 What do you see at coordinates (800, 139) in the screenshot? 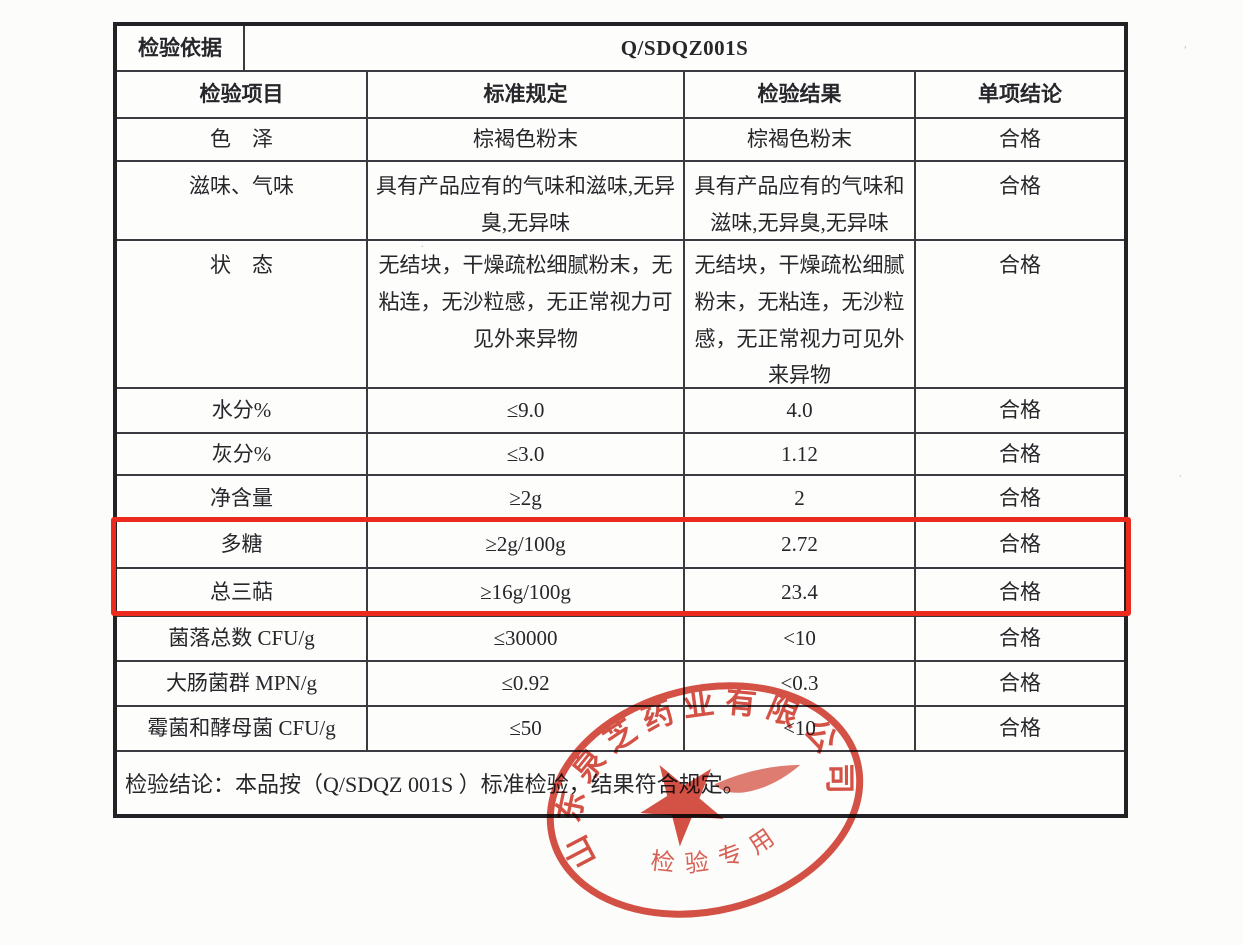
I see `cell-result: 棕褐色粉末` at bounding box center [800, 139].